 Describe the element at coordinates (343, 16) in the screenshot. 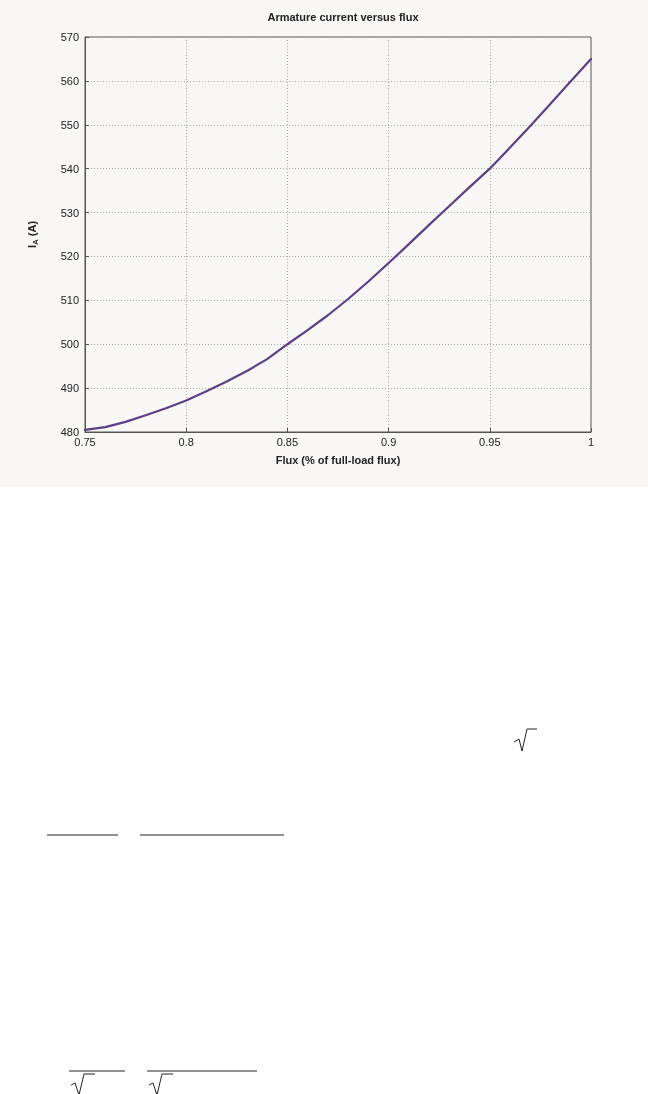

I see `chart-title: Armature current versus flux` at that location.